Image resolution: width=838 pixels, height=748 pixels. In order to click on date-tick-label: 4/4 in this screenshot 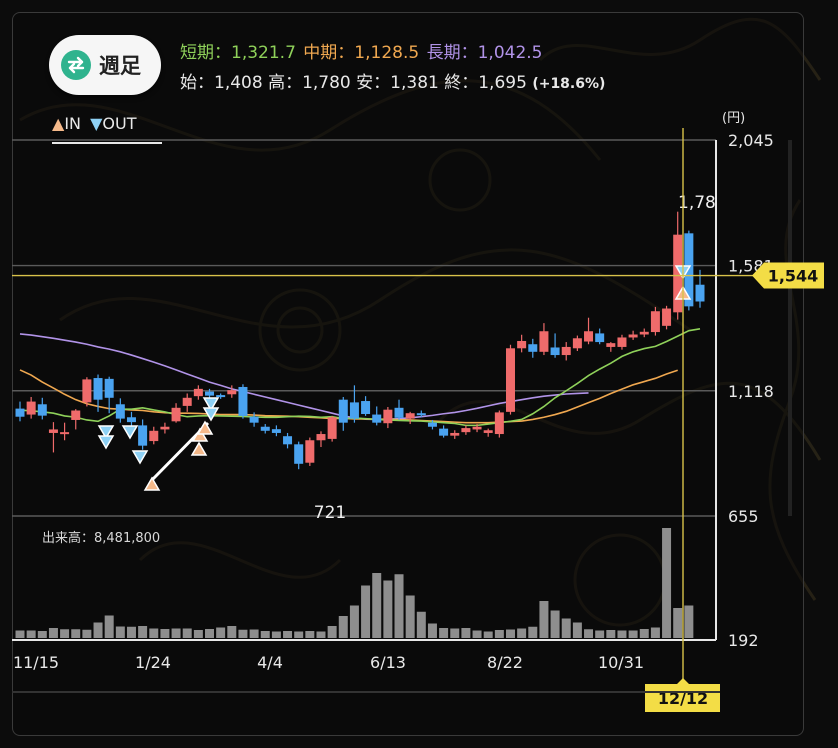, I will do `click(270, 662)`.